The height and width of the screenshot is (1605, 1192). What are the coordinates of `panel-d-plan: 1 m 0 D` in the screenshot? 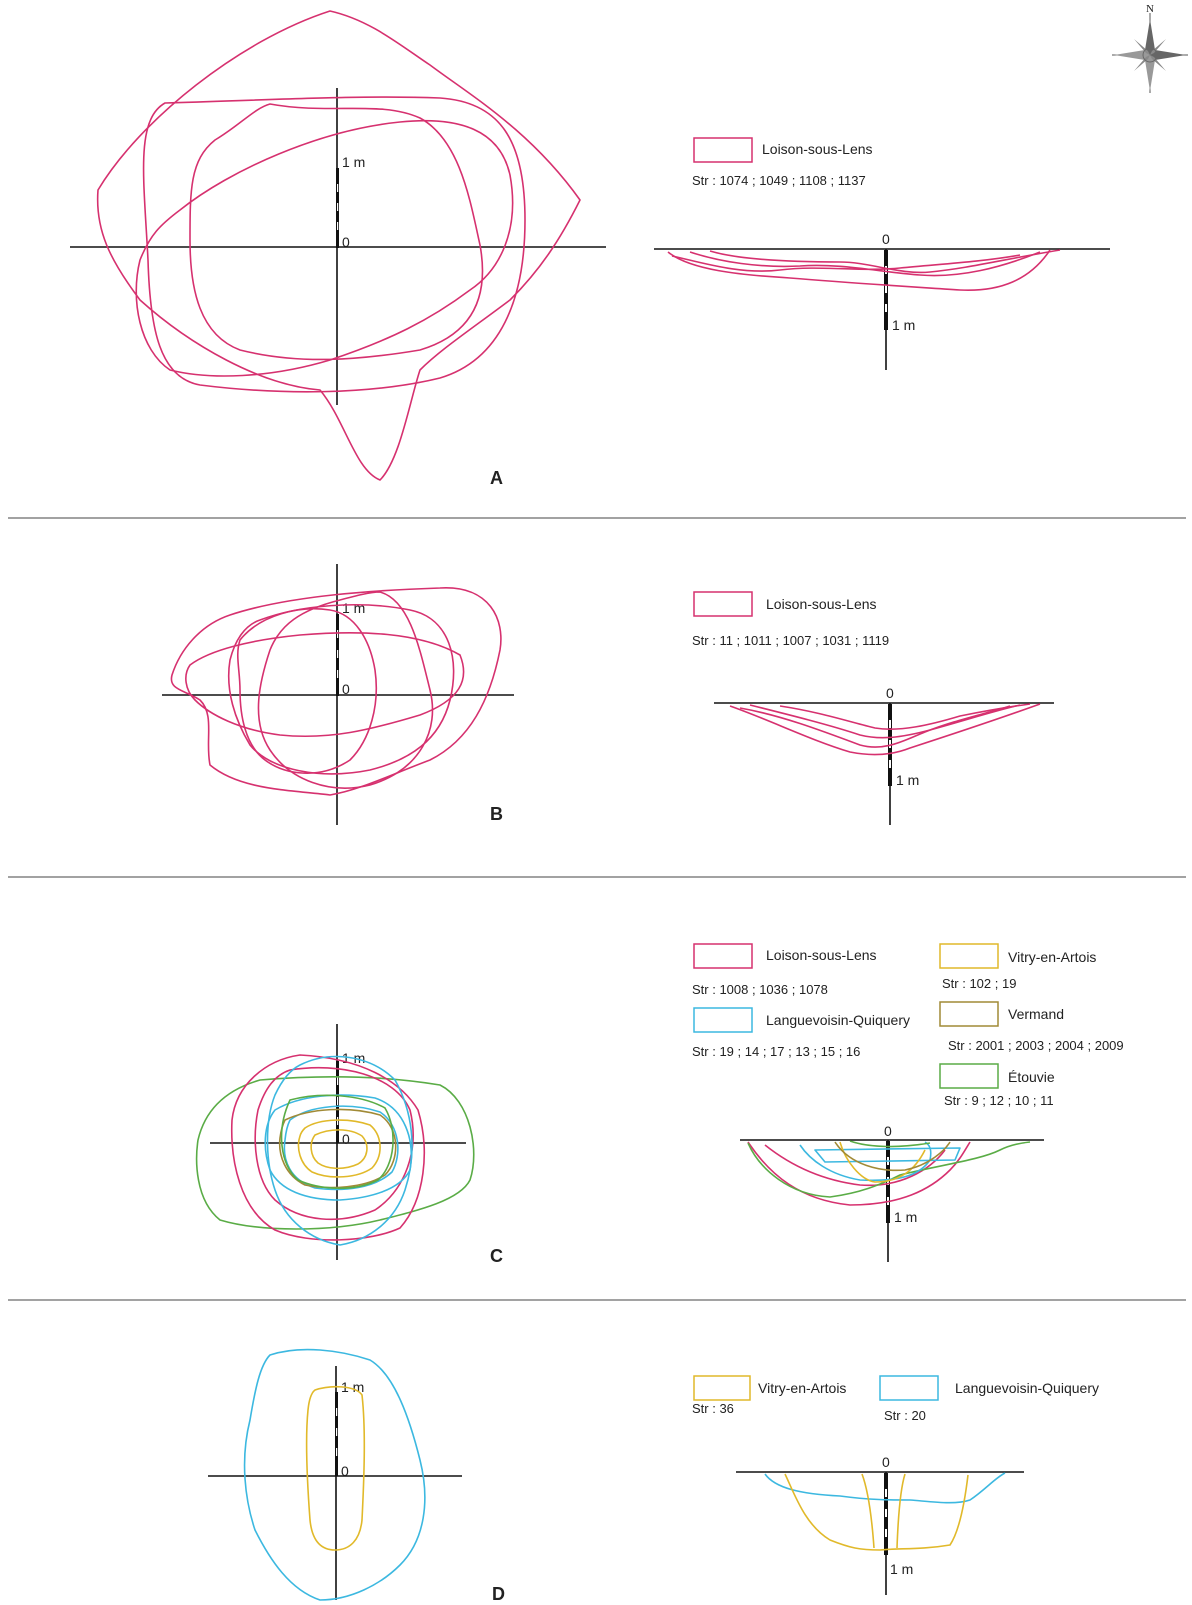 It's located at (356, 1476).